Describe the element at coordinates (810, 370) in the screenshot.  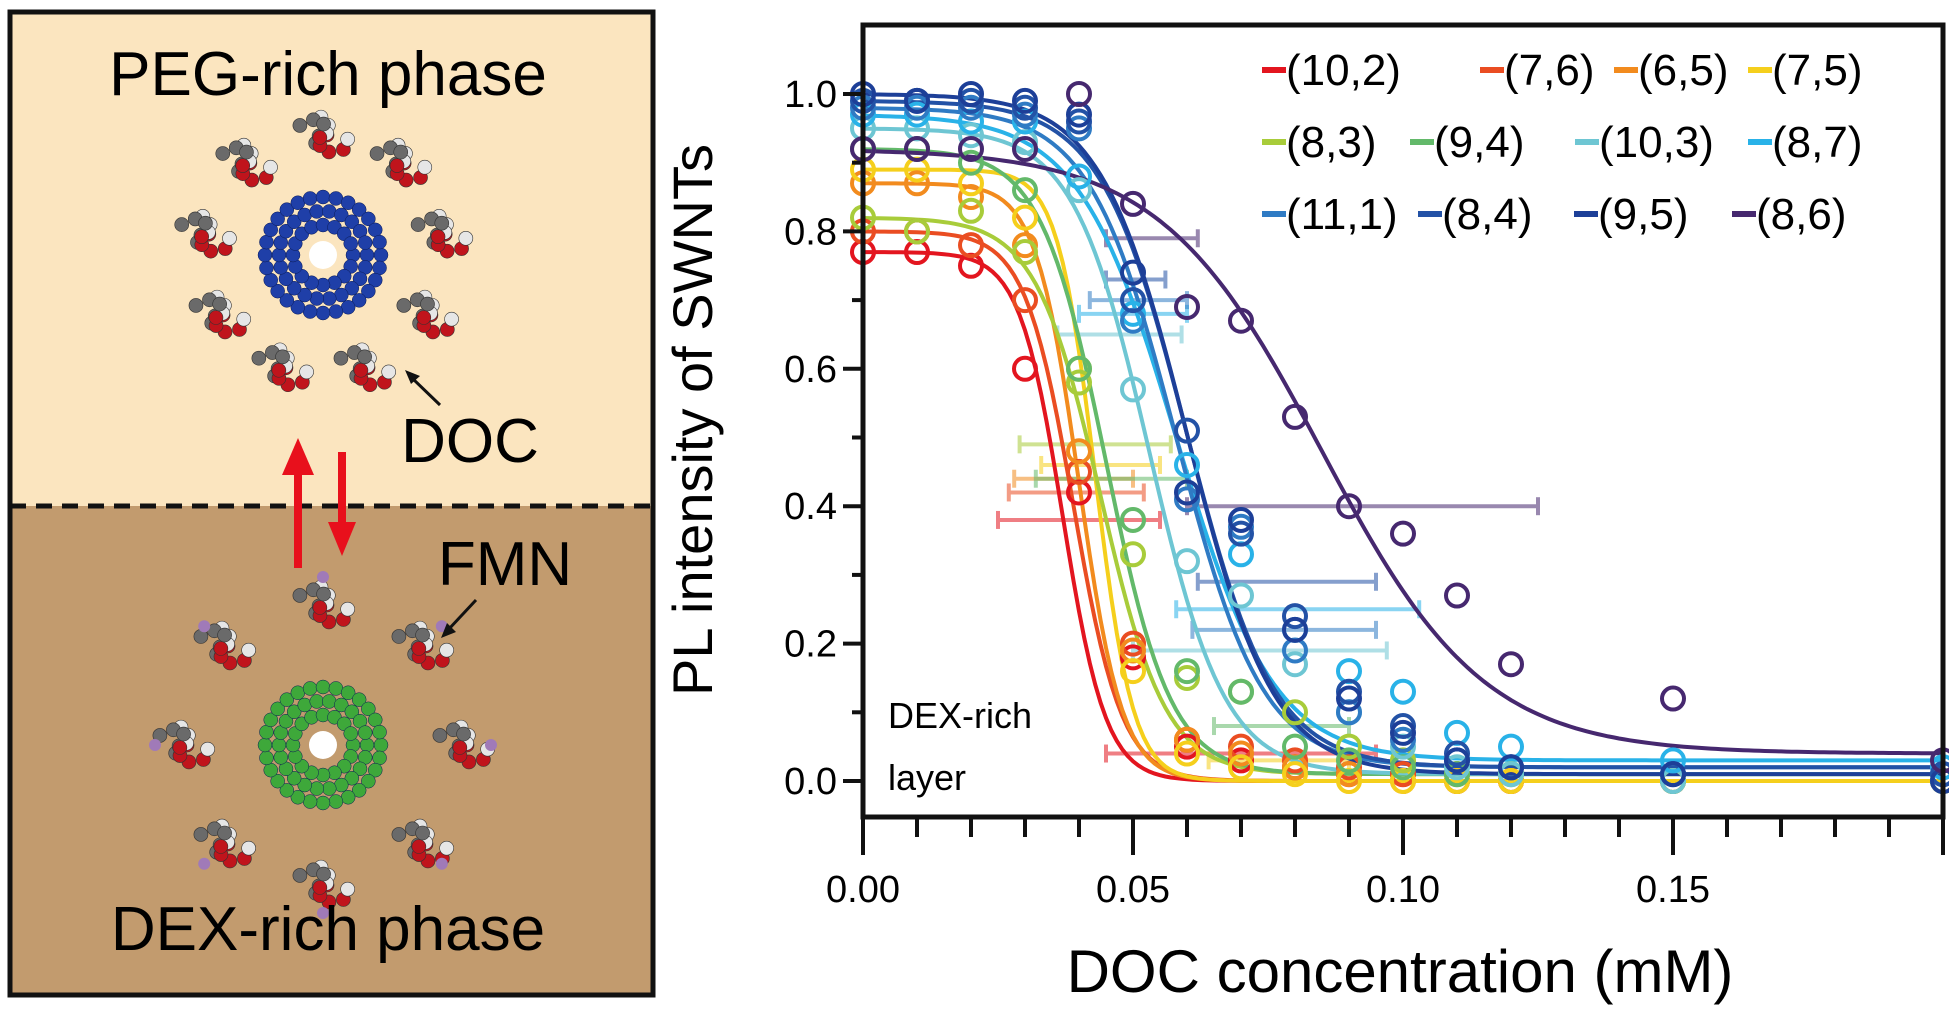
I see `y-tick-label: 0.6` at that location.